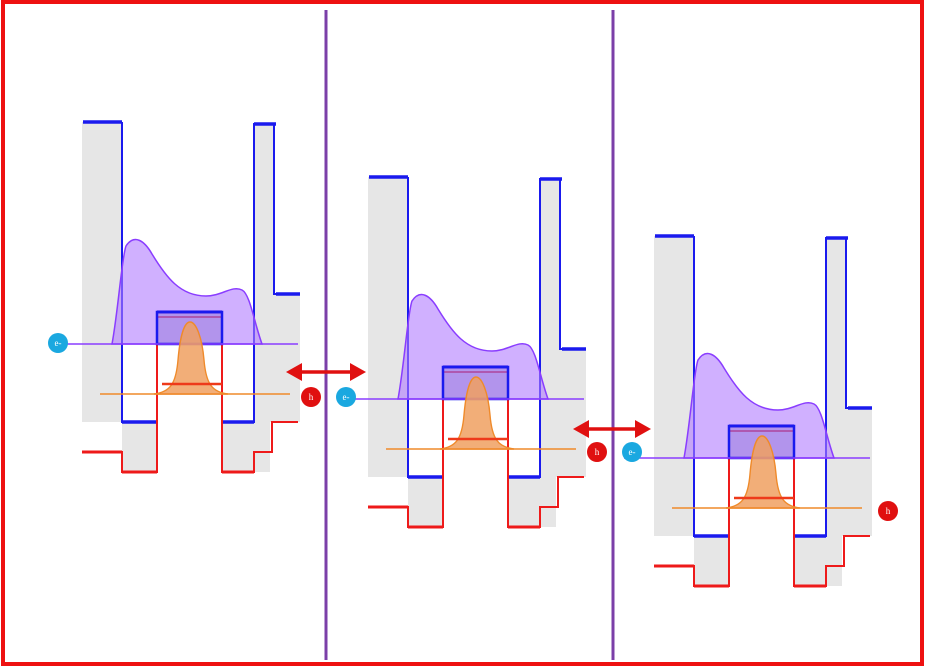 This screenshot has height=667, width=925. I want to click on hole-marker-1: h, so click(311, 397).